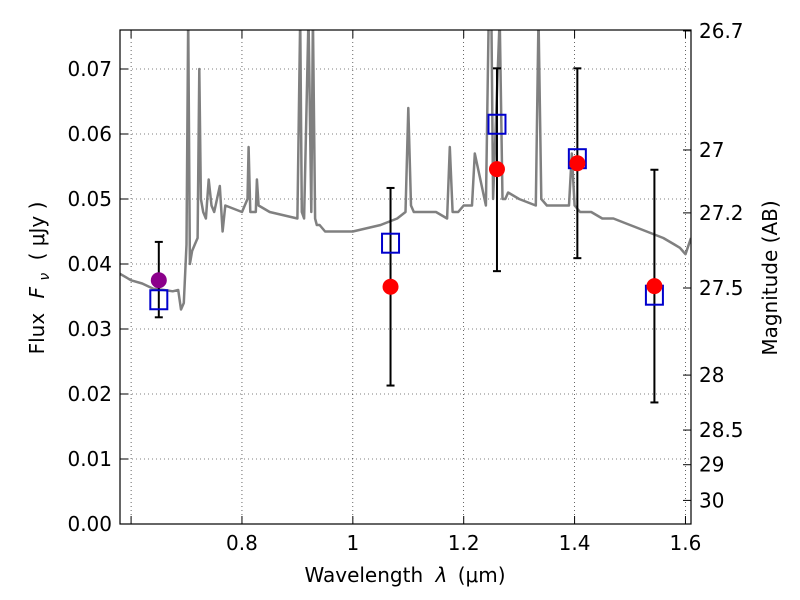 The image size is (800, 600). What do you see at coordinates (89, 329) in the screenshot?
I see `y-tick-label: 0.03` at bounding box center [89, 329].